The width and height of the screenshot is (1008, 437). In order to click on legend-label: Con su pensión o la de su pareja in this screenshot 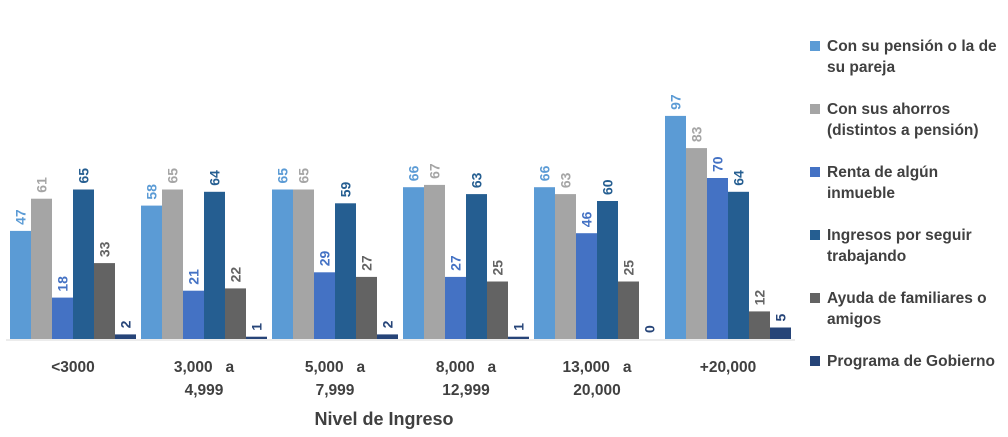, I will do `click(912, 57)`.